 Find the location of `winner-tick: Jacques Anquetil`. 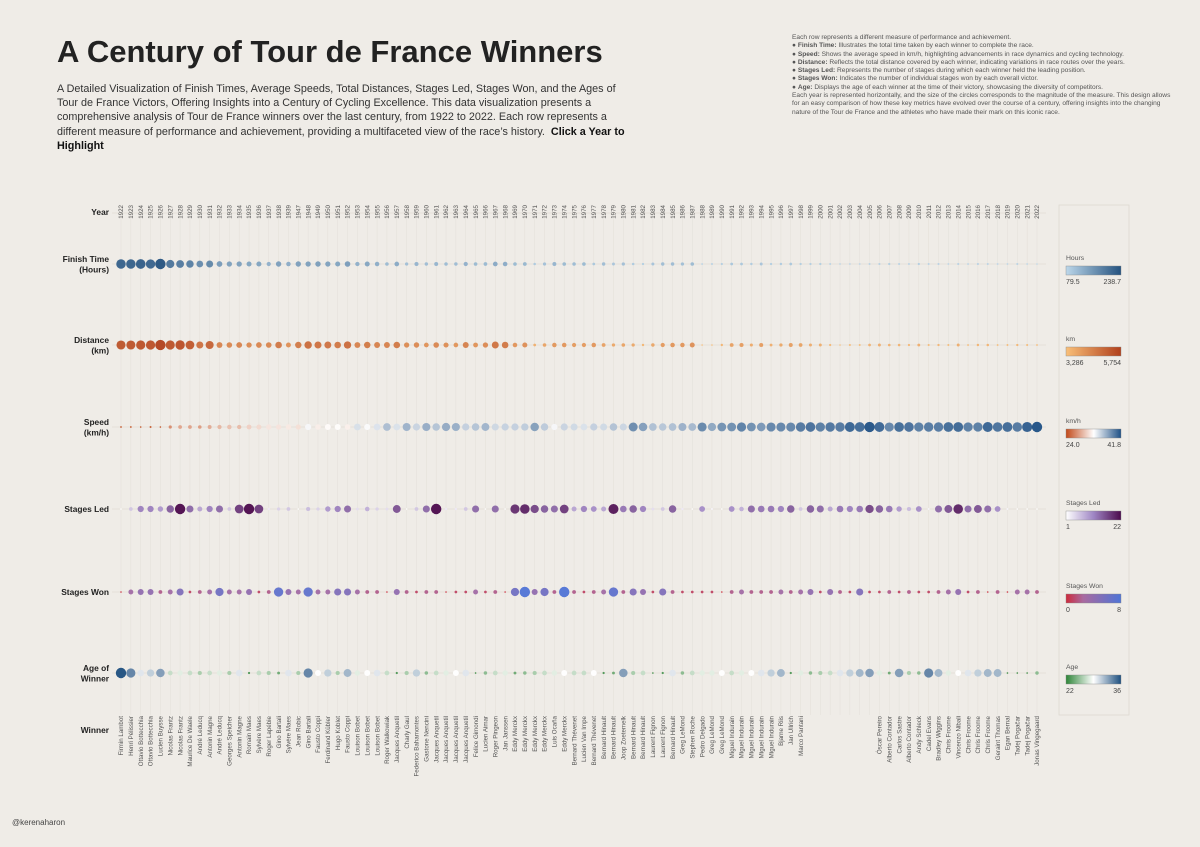

winner-tick: Jacques Anquetil is located at coordinates (446, 739).